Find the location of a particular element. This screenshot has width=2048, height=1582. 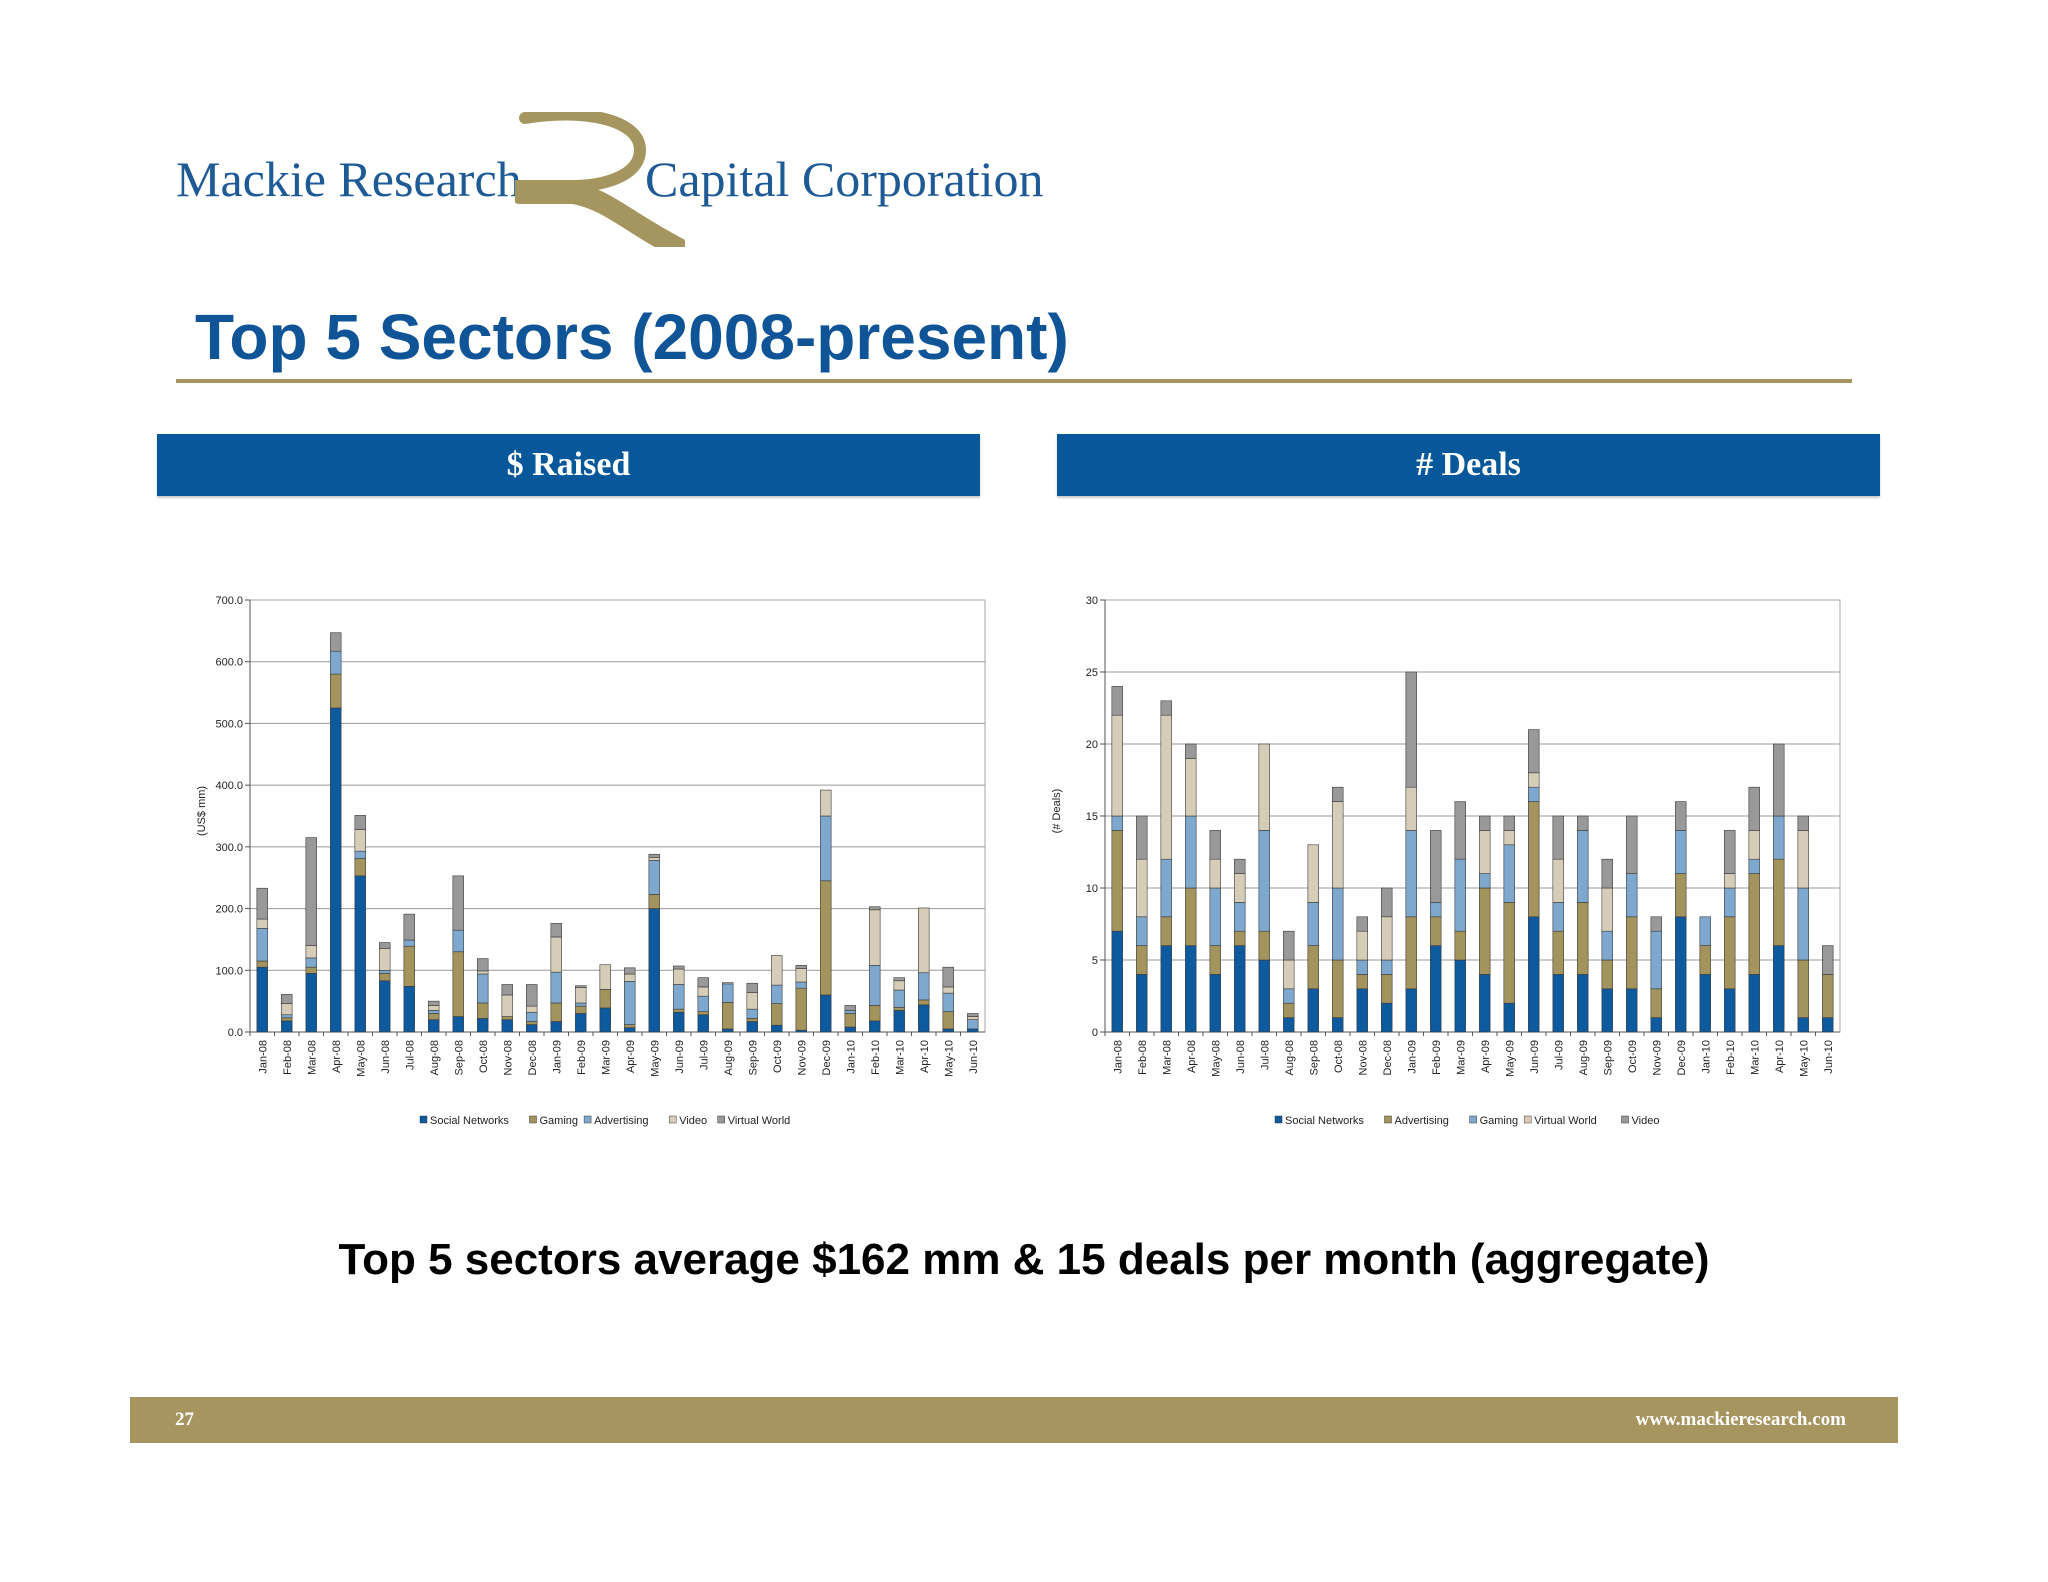

y-tick-label: 100.0 is located at coordinates (229, 971).